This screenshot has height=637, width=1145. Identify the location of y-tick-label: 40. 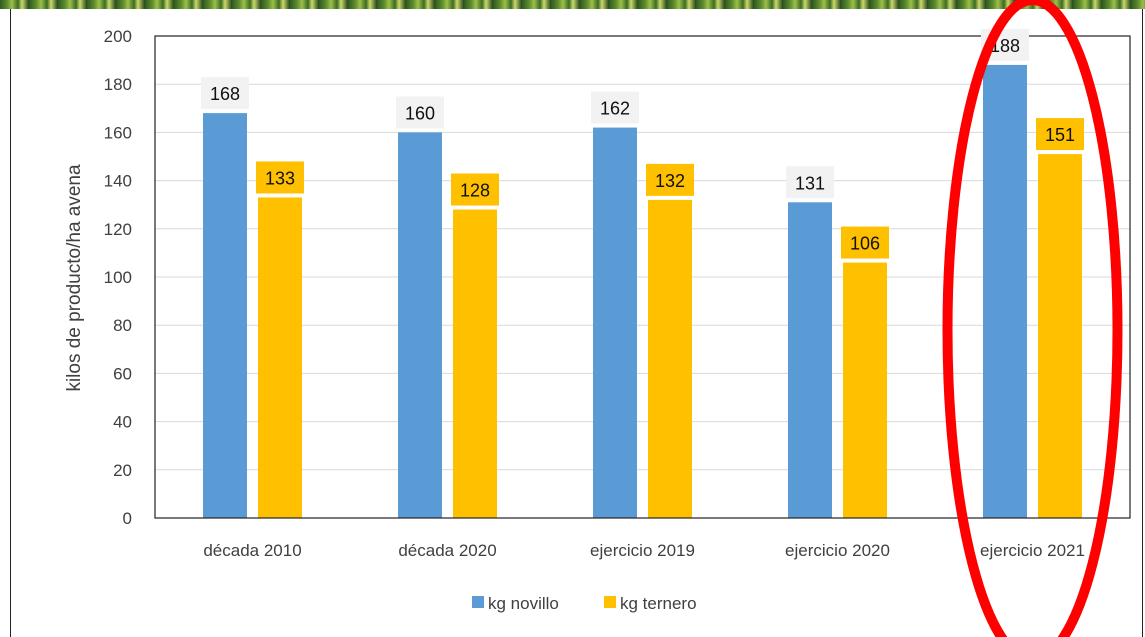
(122, 422).